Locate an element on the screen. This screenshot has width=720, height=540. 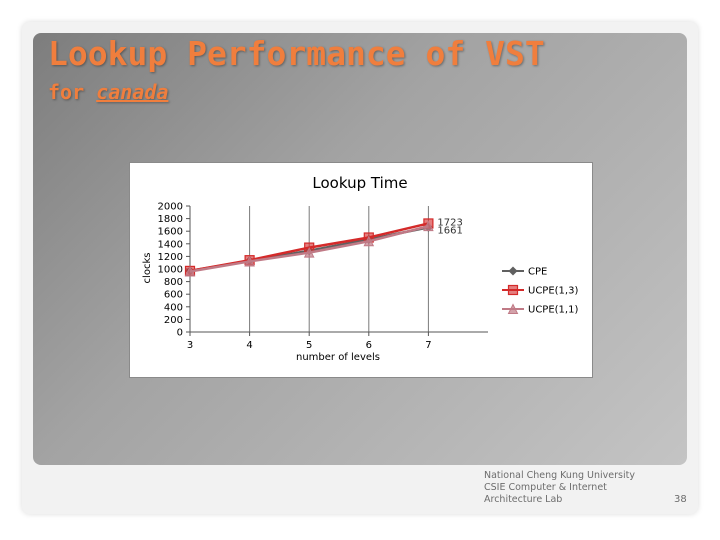
y-tick-label: 1800 is located at coordinates (170, 219).